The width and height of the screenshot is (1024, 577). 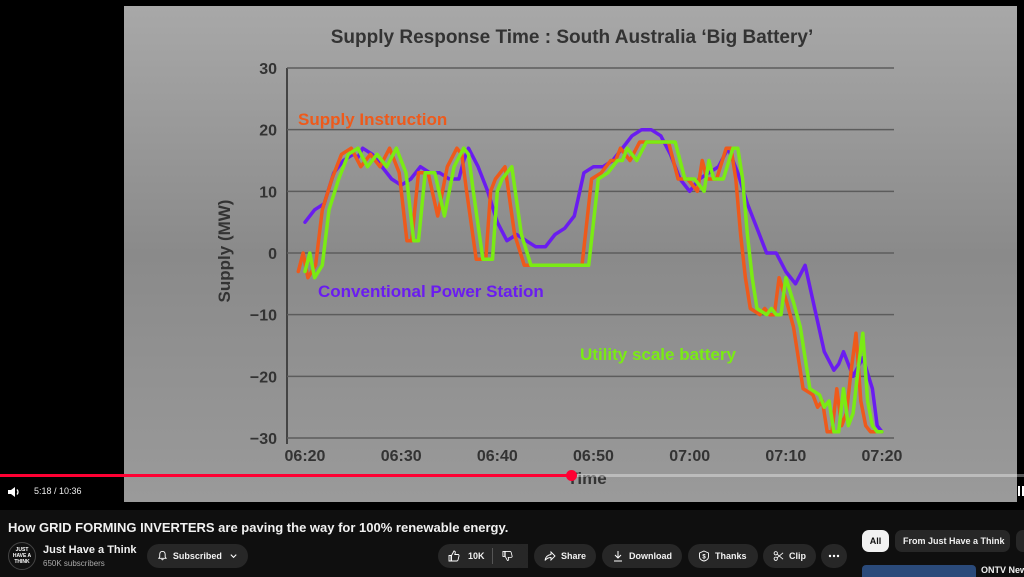 What do you see at coordinates (286, 475) in the screenshot?
I see `progress-fill` at bounding box center [286, 475].